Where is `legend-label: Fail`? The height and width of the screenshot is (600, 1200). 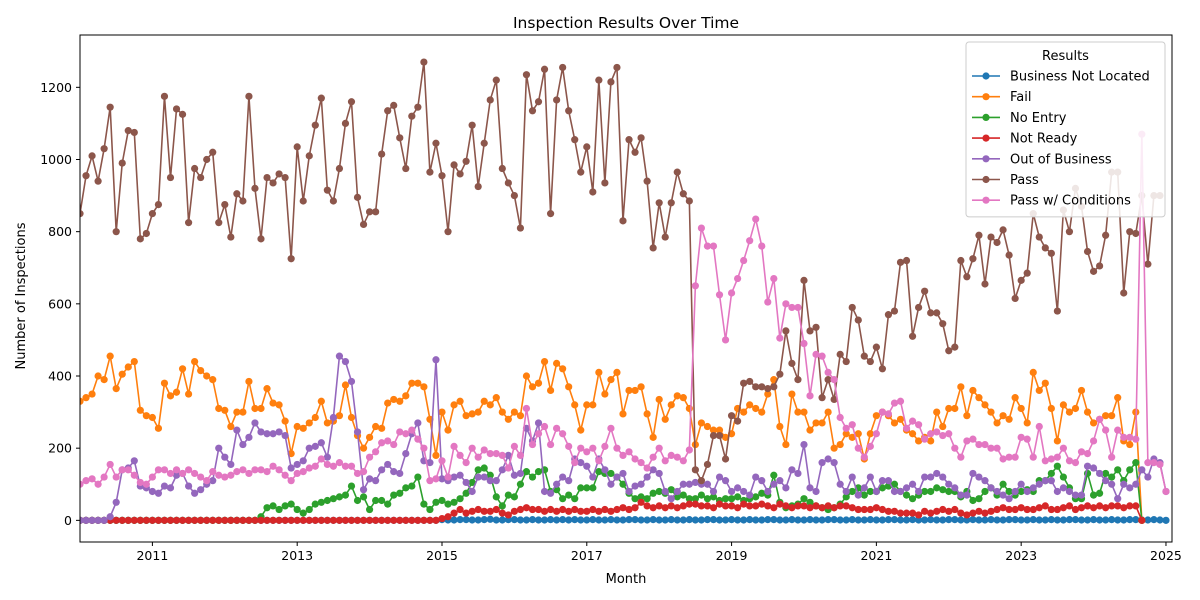
legend-label: Fail is located at coordinates (1020, 97).